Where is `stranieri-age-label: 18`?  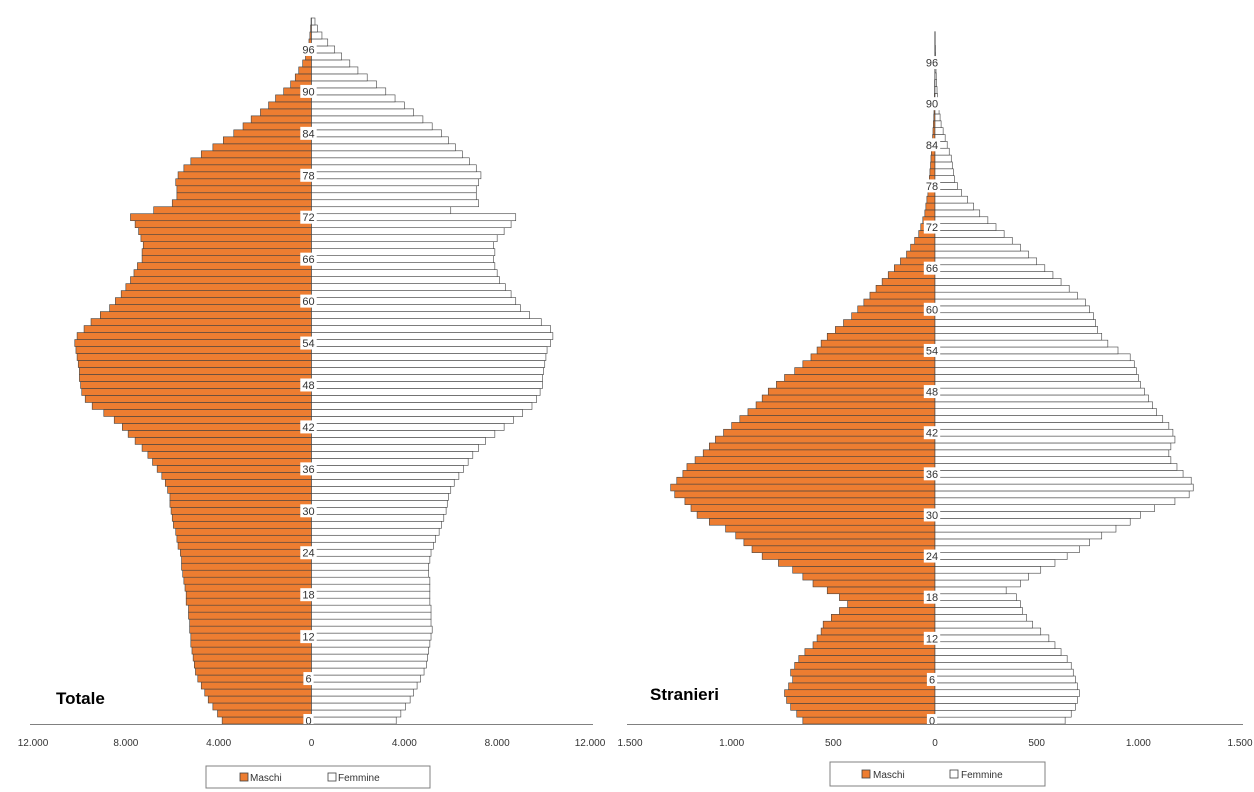 stranieri-age-label: 18 is located at coordinates (932, 598).